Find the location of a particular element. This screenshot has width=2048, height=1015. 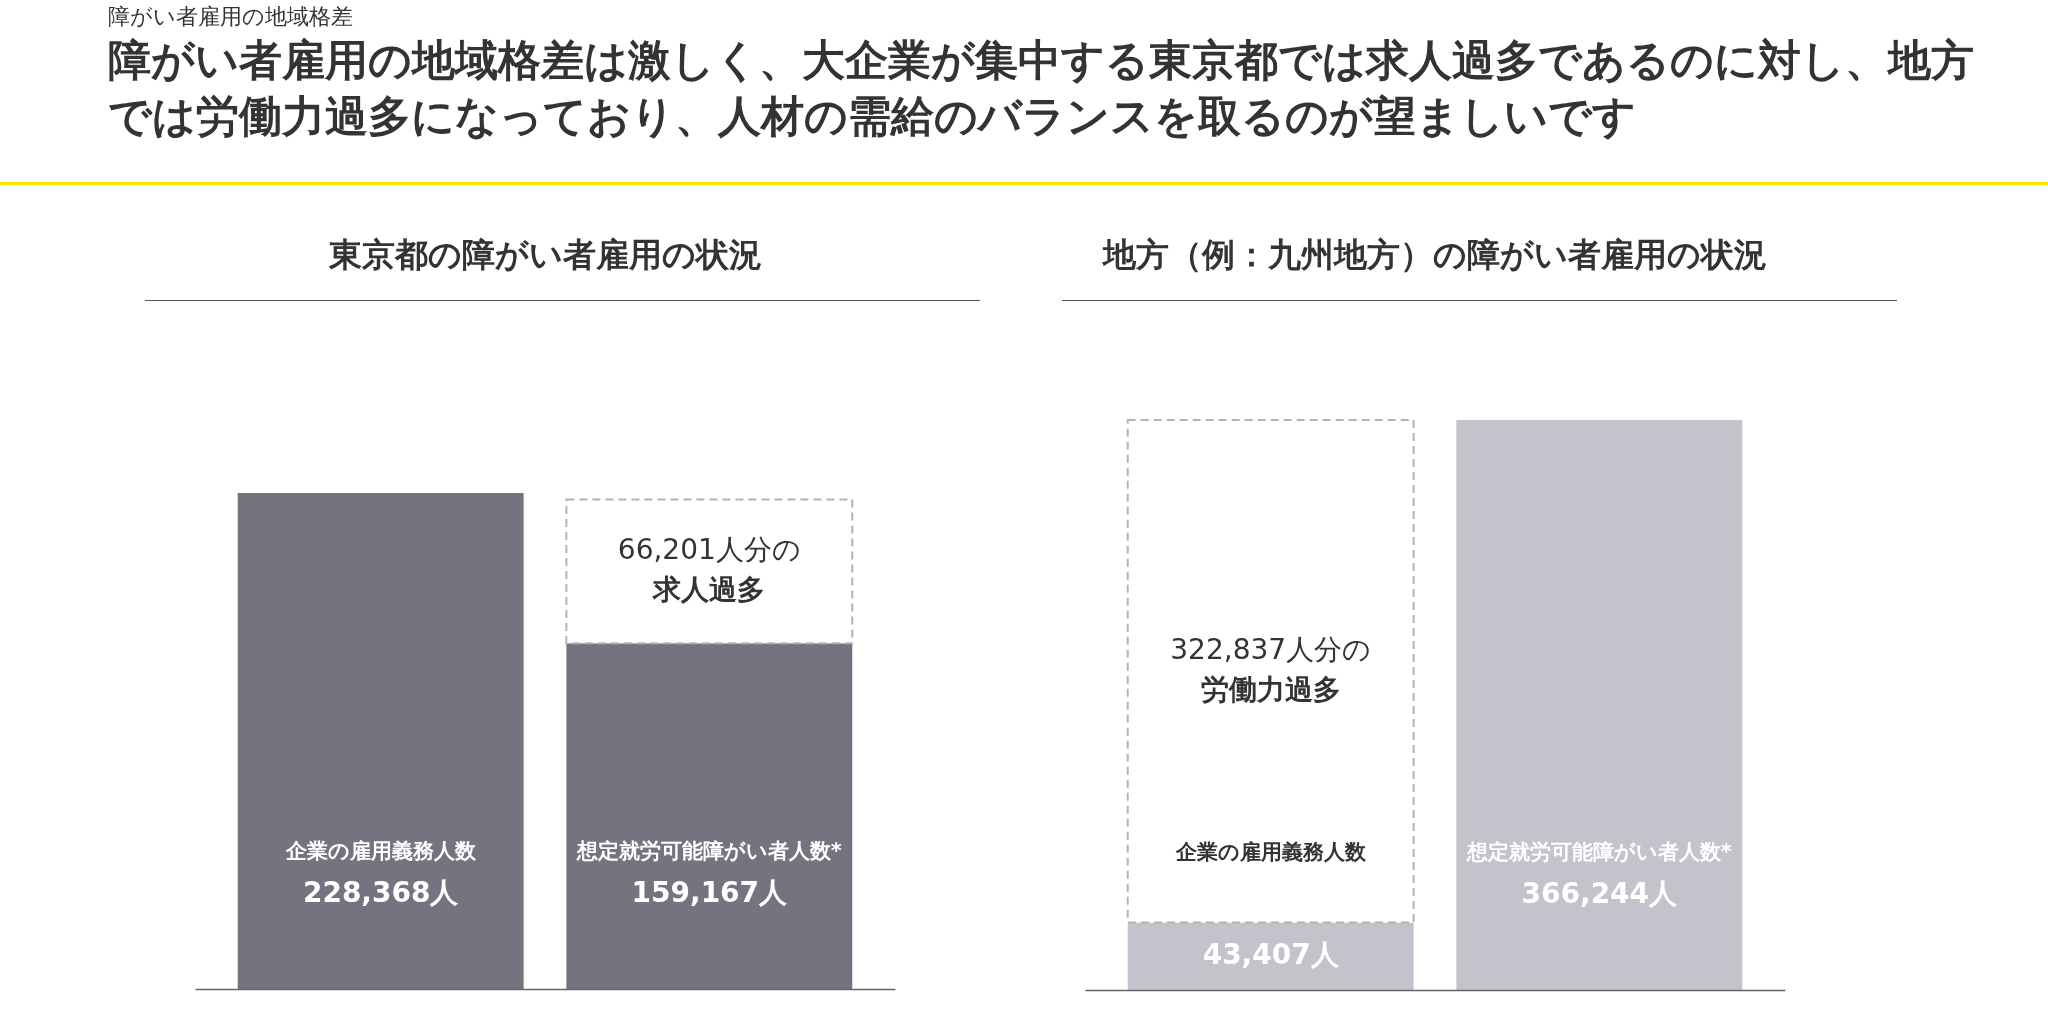

data-label: 43,407人 is located at coordinates (1271, 955).